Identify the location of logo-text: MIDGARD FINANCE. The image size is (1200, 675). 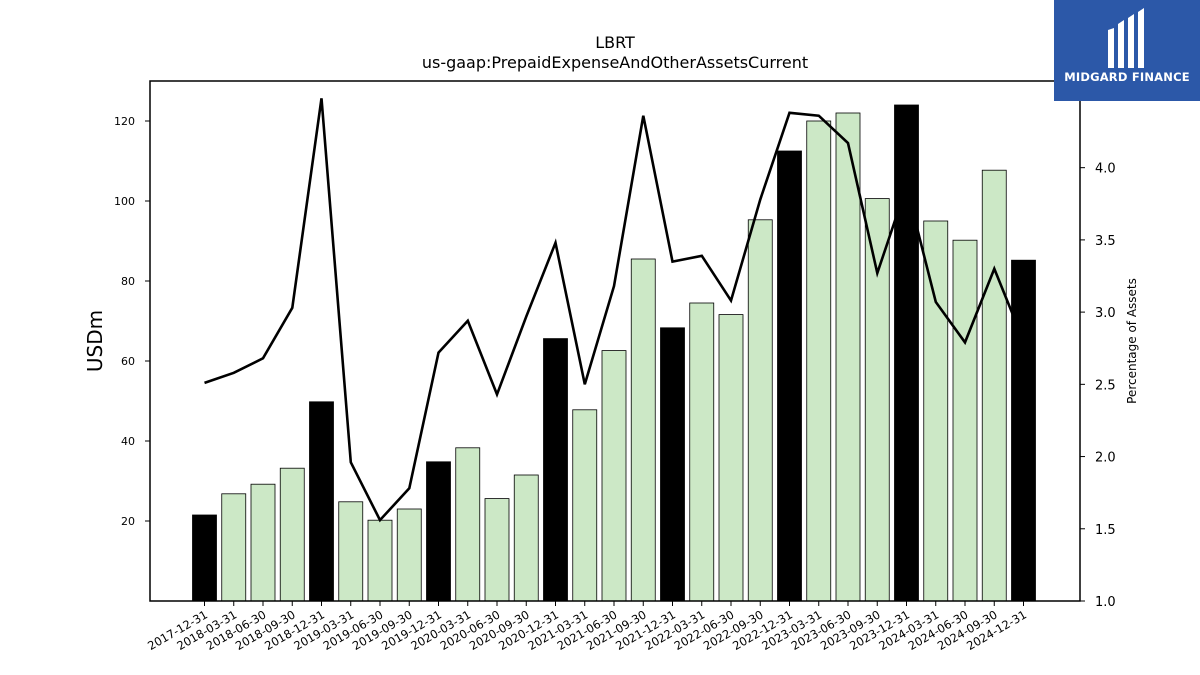
(1127, 77).